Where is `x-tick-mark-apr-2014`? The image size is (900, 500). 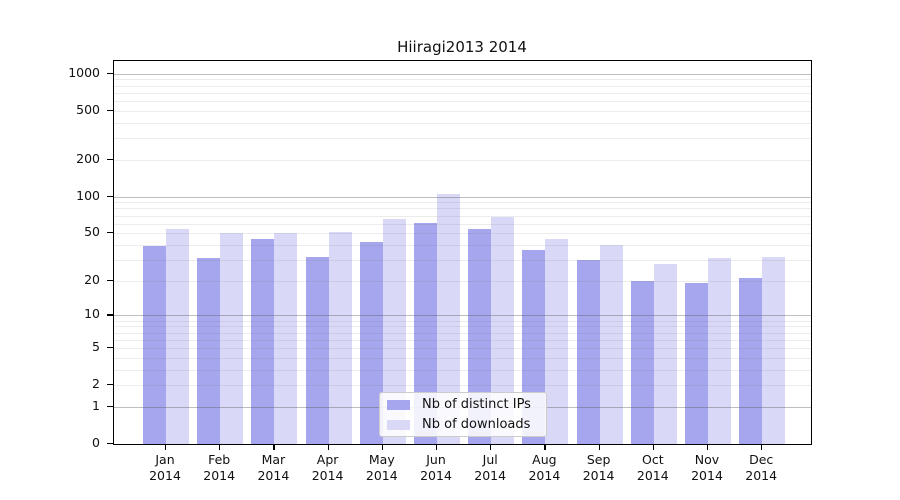
x-tick-mark-apr-2014 is located at coordinates (328, 447).